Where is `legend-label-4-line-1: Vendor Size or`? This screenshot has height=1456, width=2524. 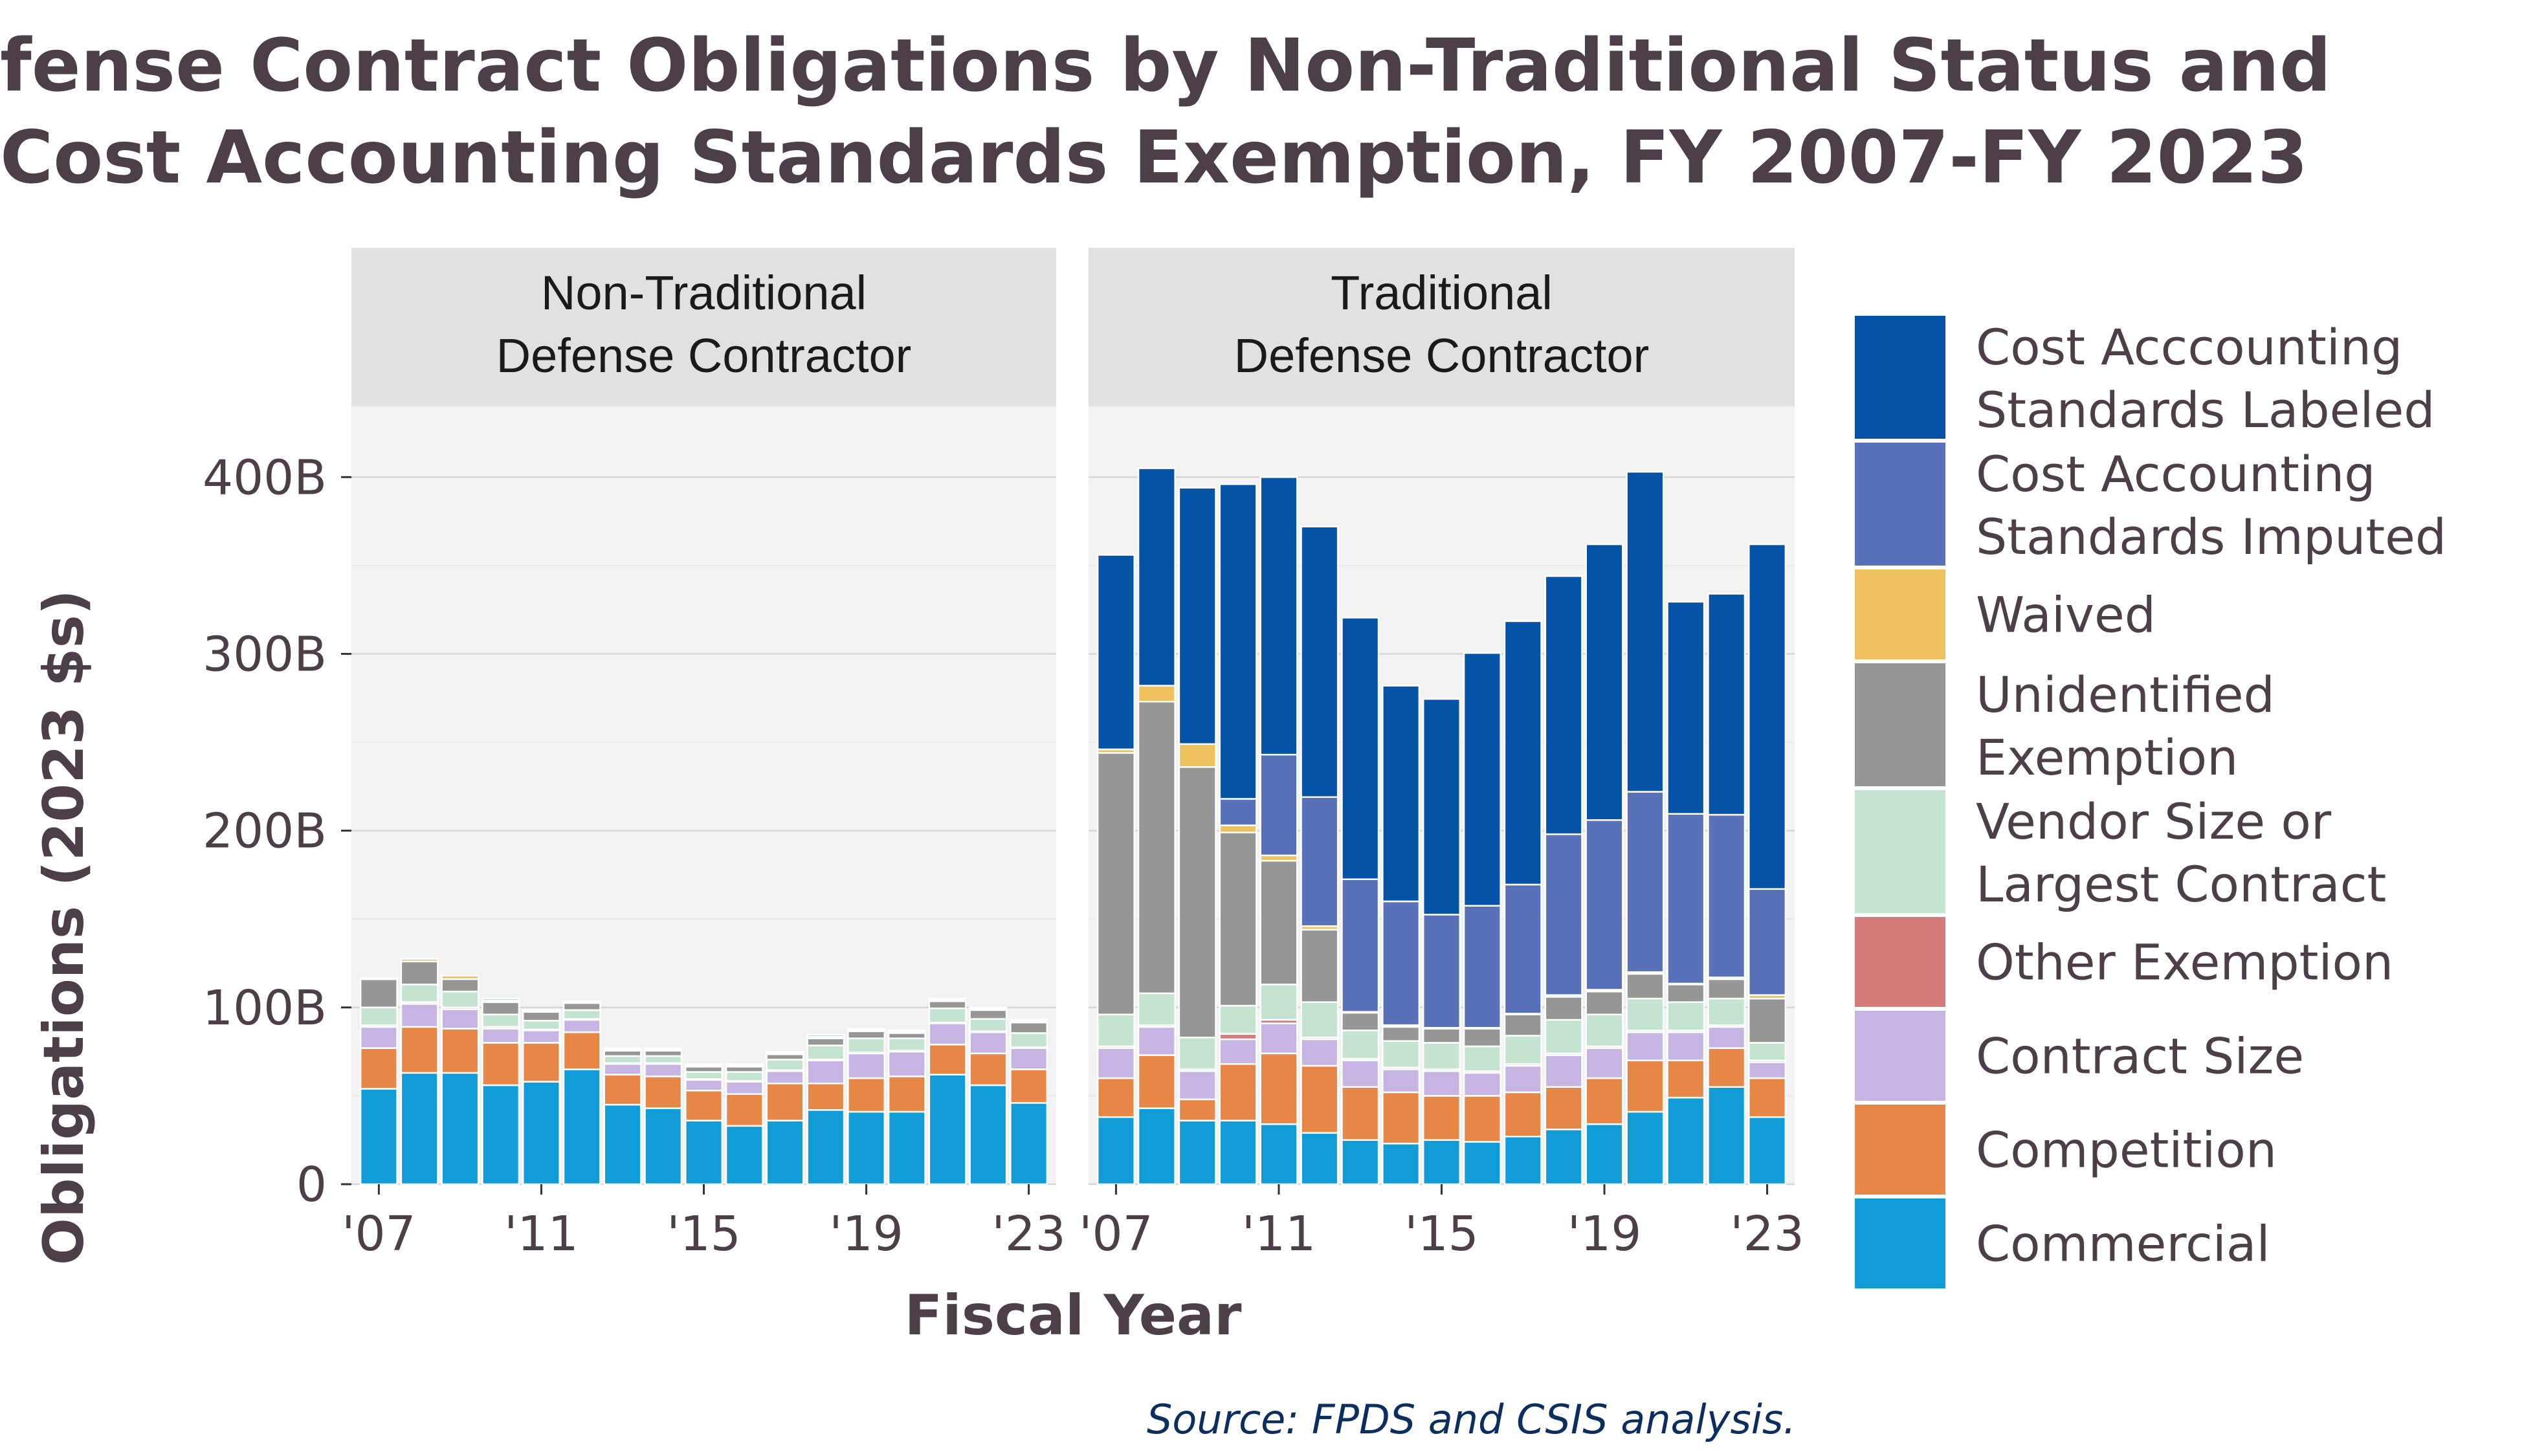 legend-label-4-line-1: Vendor Size or is located at coordinates (2154, 821).